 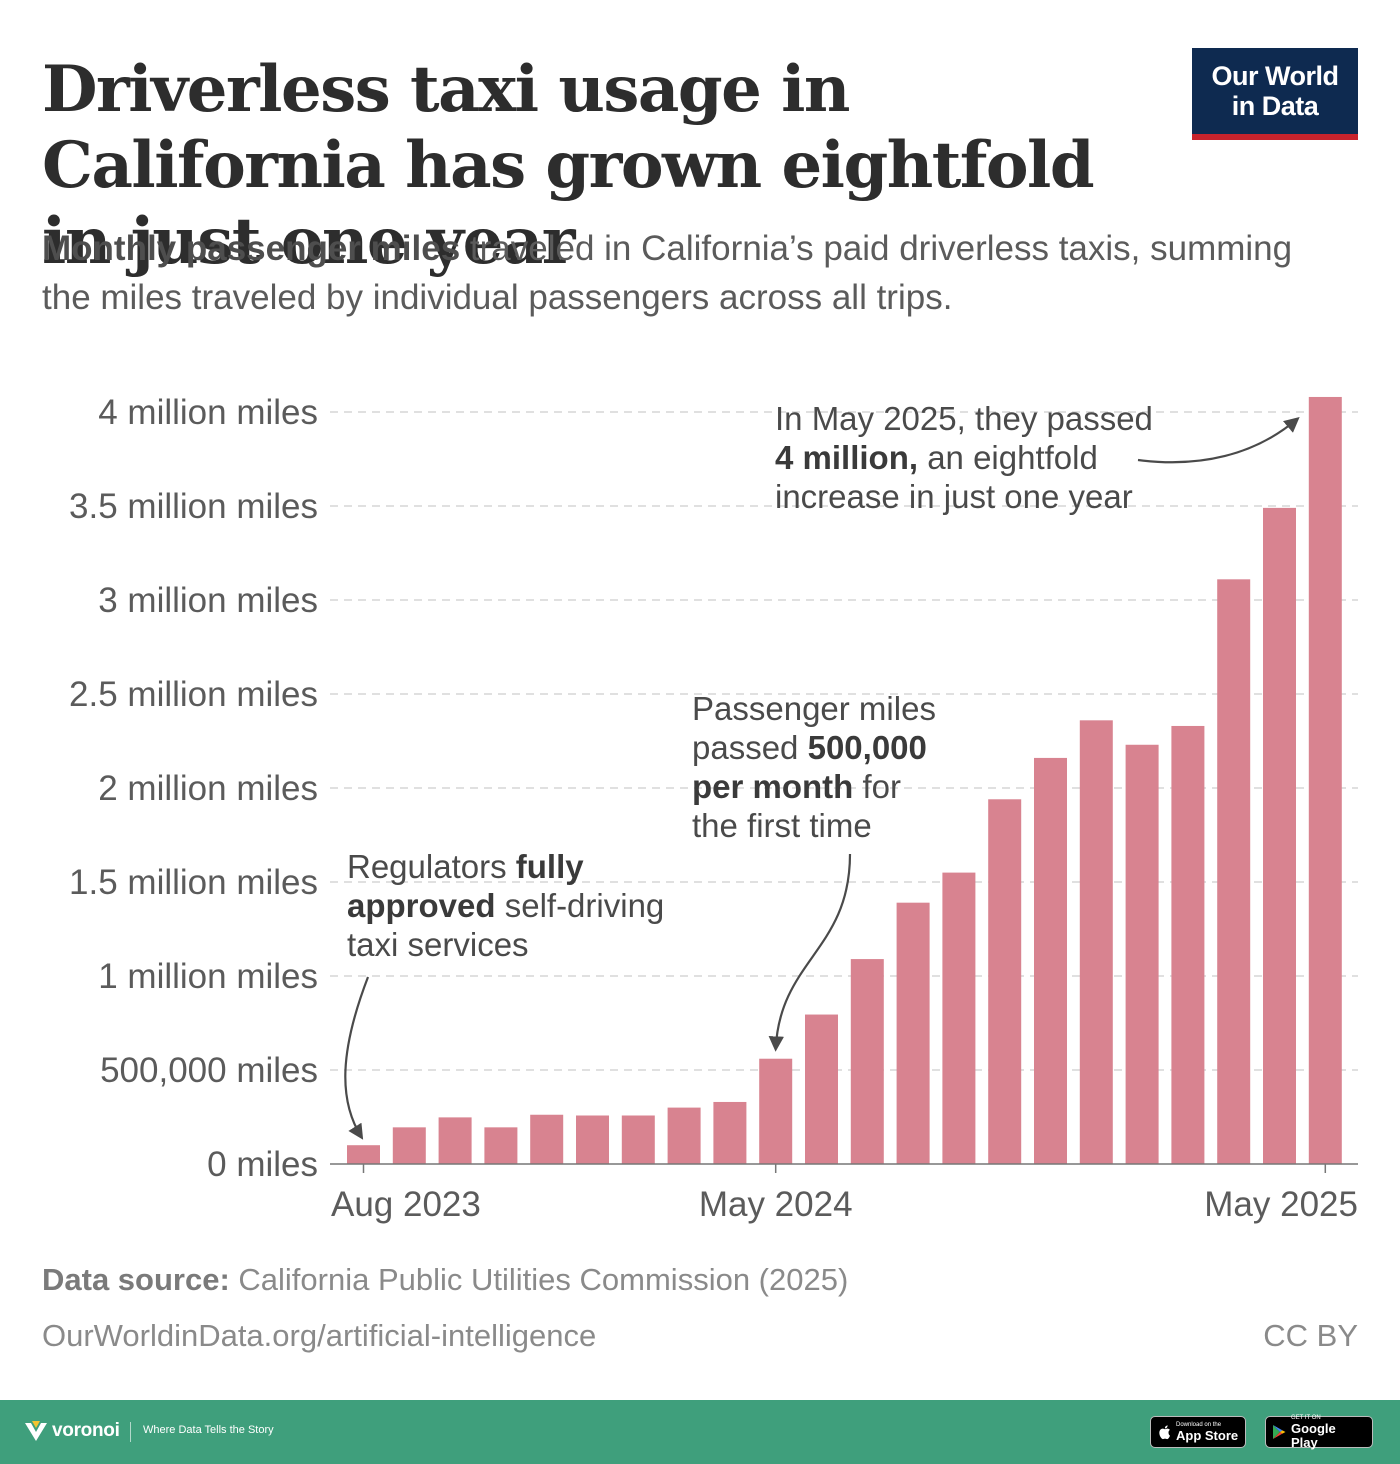 What do you see at coordinates (1008, 457) in the screenshot?
I see `annotation-text-segment: an eightfold` at bounding box center [1008, 457].